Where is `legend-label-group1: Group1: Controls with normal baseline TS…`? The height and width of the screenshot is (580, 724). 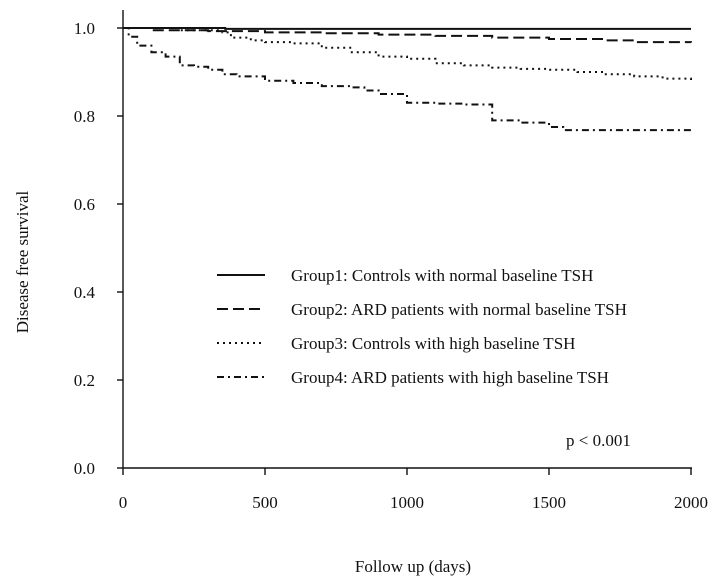
legend-label-group1: Group1: Controls with normal baseline TS… is located at coordinates (442, 275).